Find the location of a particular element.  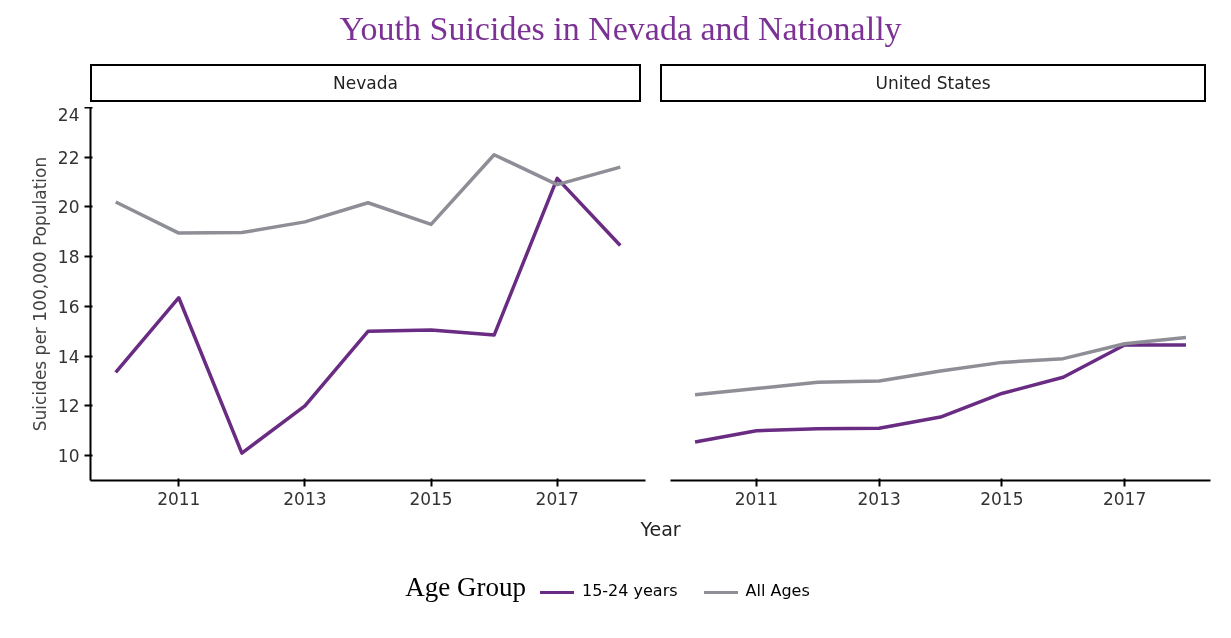

y-tick-label: 18 is located at coordinates (68, 257).